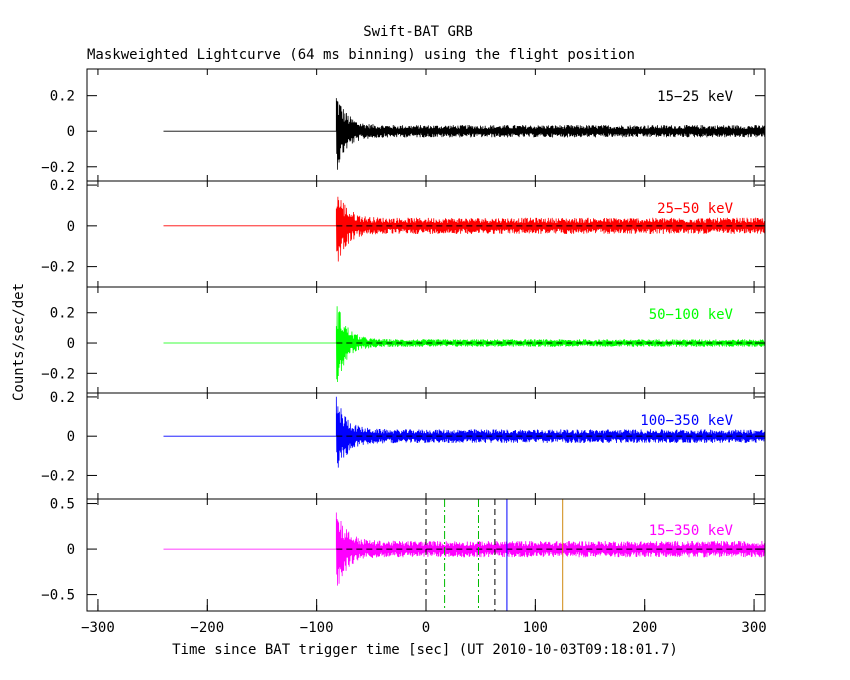 The image size is (850, 680). Describe the element at coordinates (695, 97) in the screenshot. I see `panel-label-1: 15−25 keV` at that location.